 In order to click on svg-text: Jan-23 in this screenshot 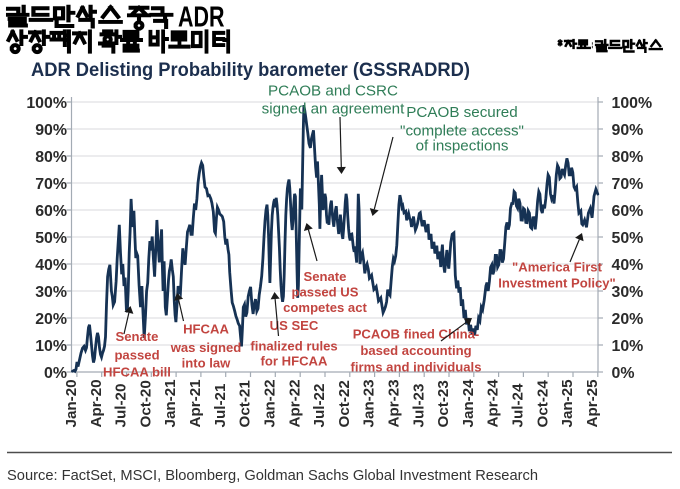, I will do `click(369, 403)`.